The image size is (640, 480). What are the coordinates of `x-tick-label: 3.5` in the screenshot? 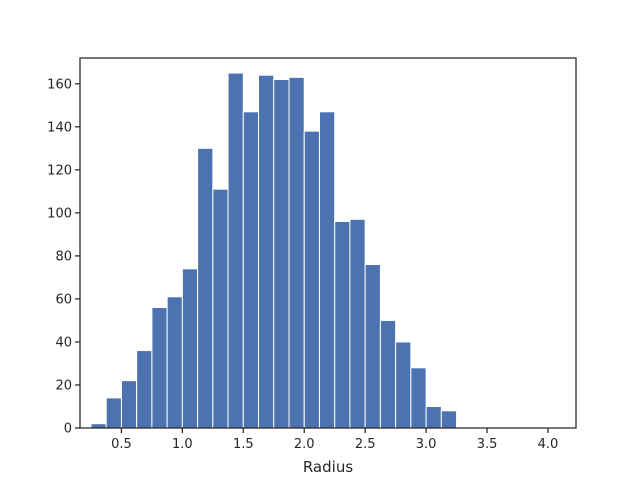 It's located at (487, 444).